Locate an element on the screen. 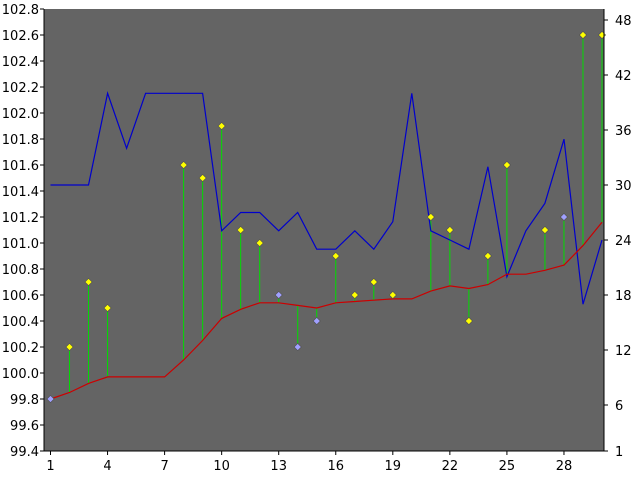  left-tick-label: 99.8 is located at coordinates (24, 400).